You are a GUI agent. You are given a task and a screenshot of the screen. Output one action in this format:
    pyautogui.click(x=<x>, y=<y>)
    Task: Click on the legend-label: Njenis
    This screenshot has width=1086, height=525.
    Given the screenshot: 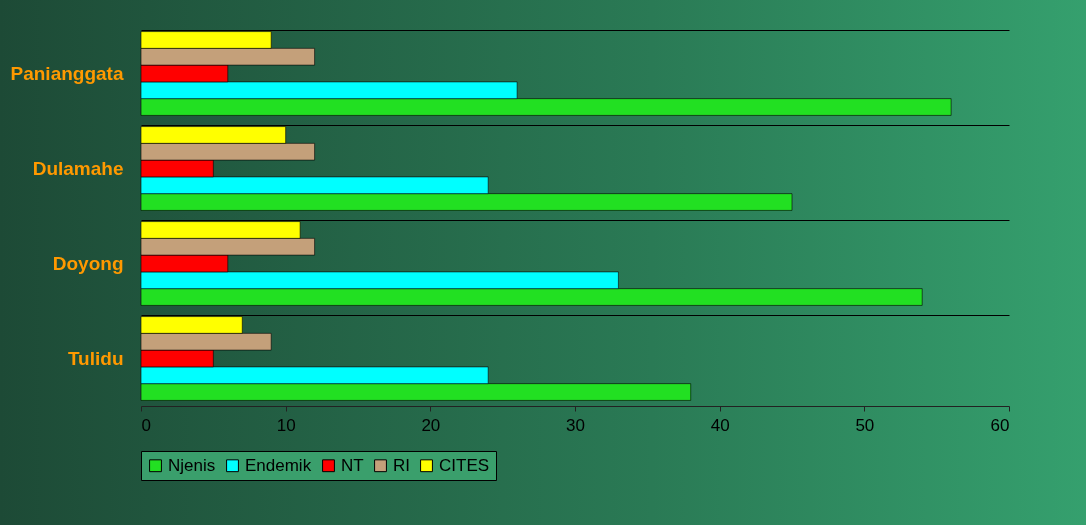 What is the action you would take?
    pyautogui.click(x=192, y=465)
    